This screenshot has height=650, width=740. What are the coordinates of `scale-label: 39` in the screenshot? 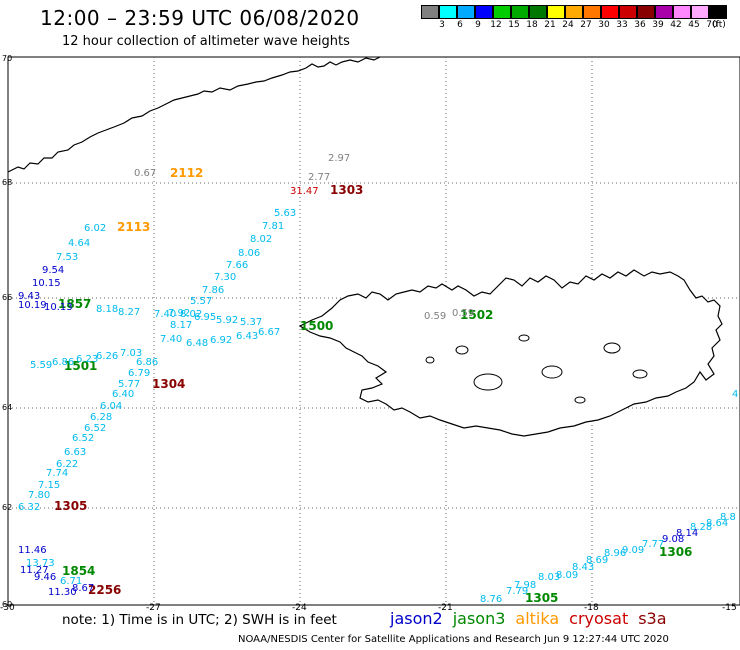 It's located at (658, 25).